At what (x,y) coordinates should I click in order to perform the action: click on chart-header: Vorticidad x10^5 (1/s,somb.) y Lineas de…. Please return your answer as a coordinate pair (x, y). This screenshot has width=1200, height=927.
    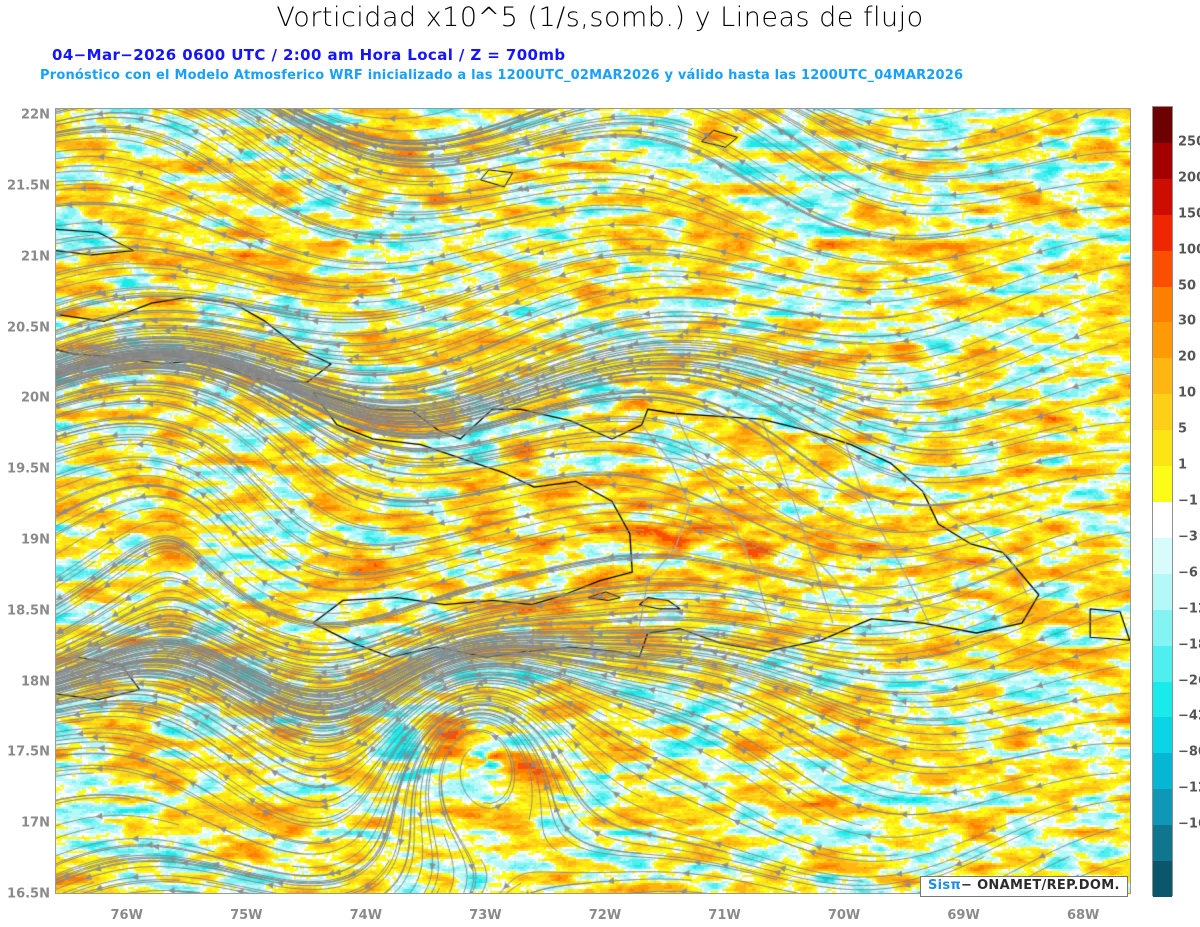
    Looking at the image, I should click on (600, 50).